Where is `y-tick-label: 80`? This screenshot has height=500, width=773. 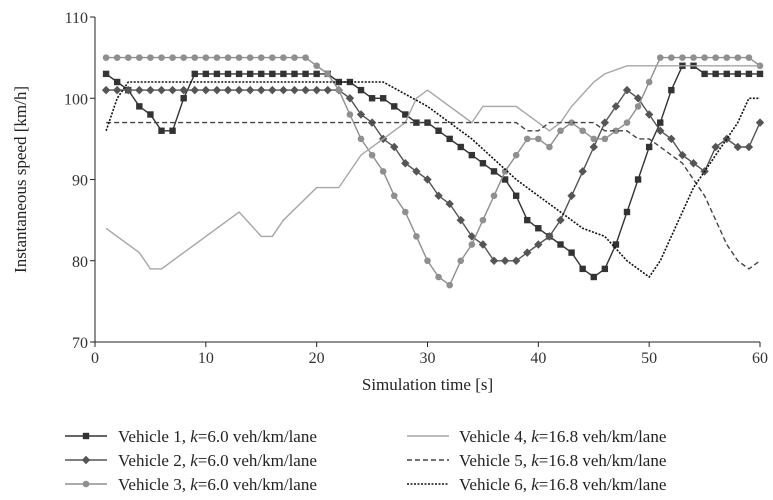
y-tick-label: 80 is located at coordinates (80, 262).